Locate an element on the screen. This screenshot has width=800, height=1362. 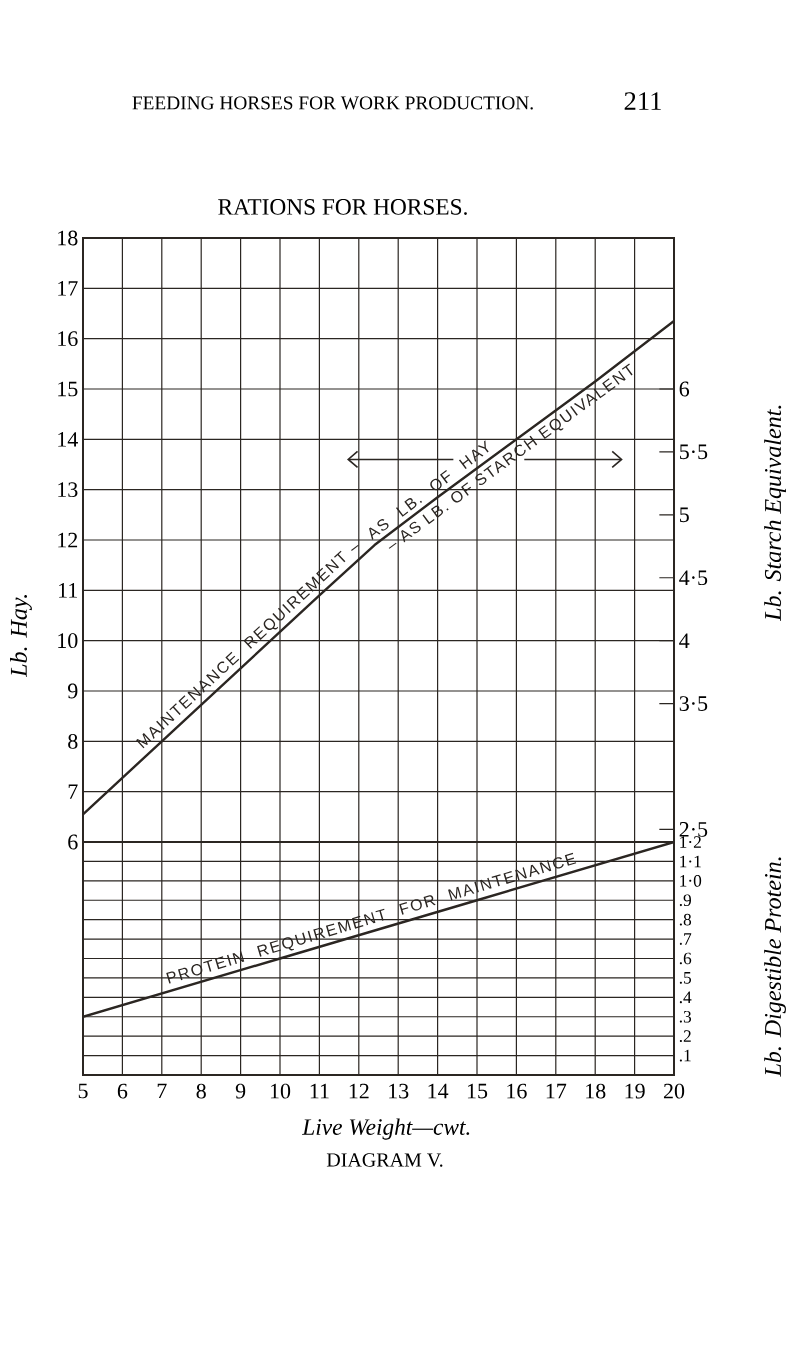
y2-tick-label: 3·5 is located at coordinates (693, 703).